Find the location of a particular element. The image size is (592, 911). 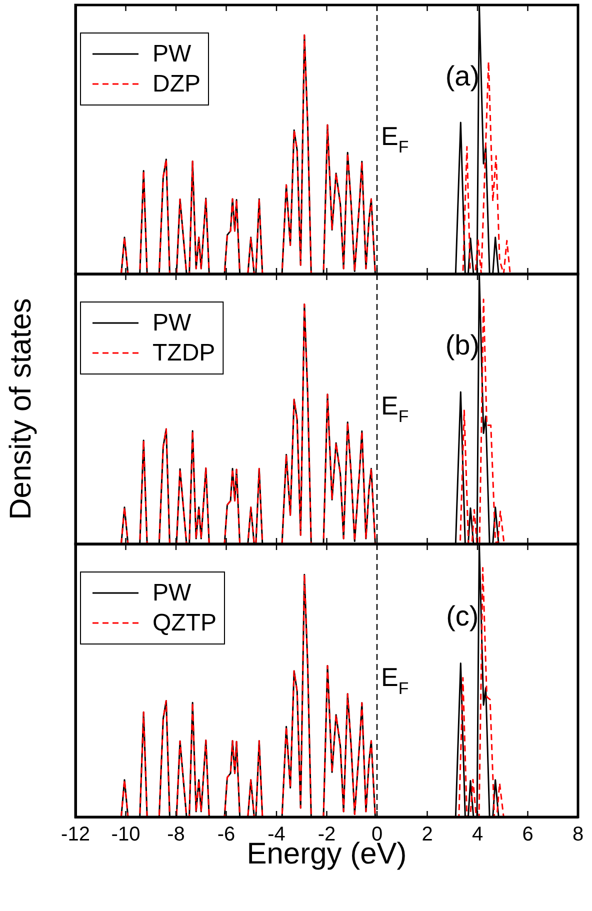

x-tick-label: -2 is located at coordinates (327, 835).